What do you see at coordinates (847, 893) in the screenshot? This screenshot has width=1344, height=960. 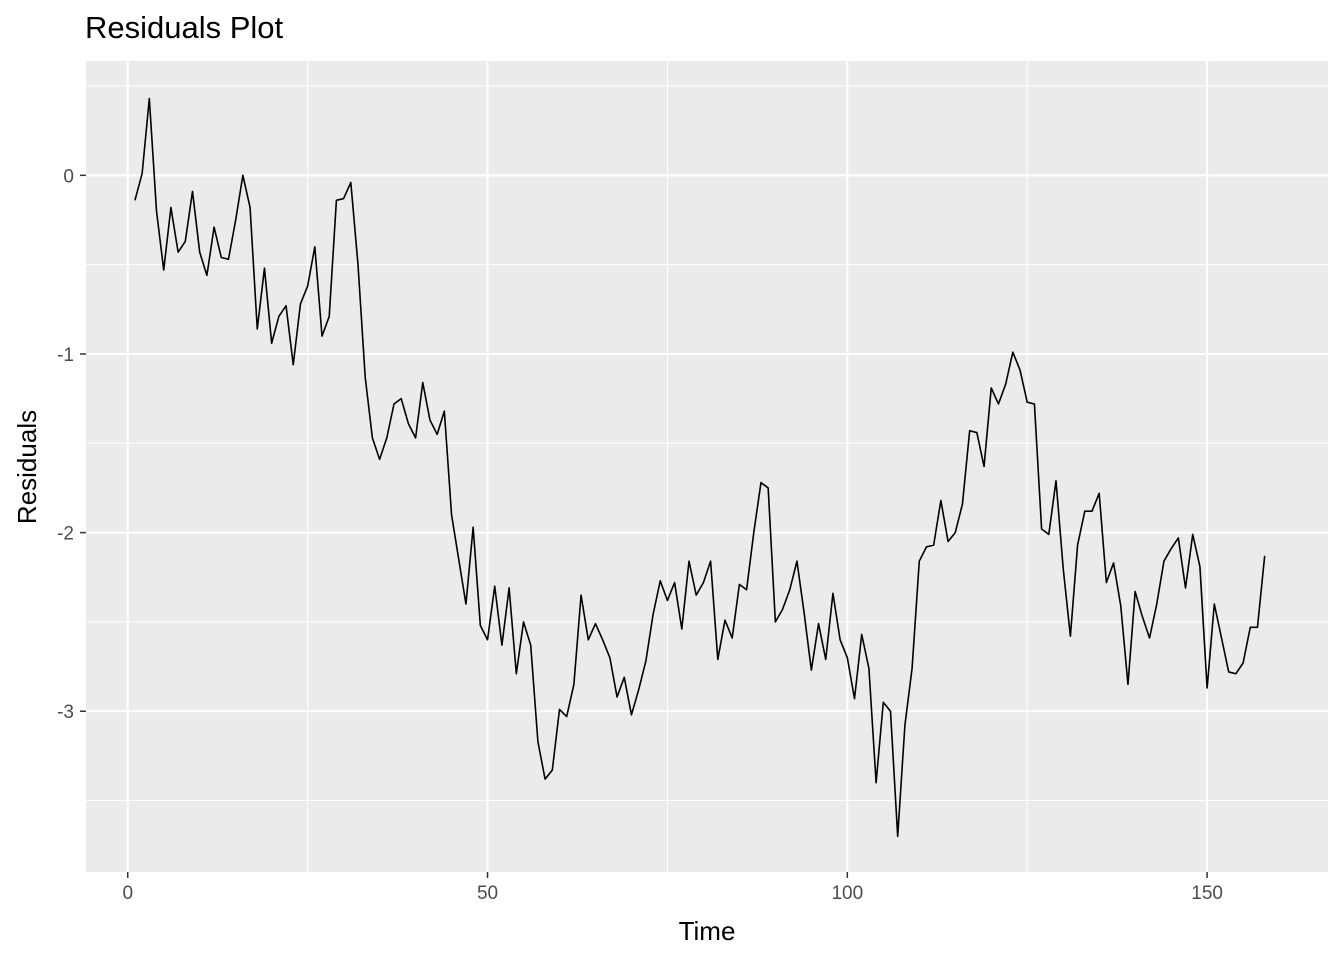 I see `x-tick-label: 100` at bounding box center [847, 893].